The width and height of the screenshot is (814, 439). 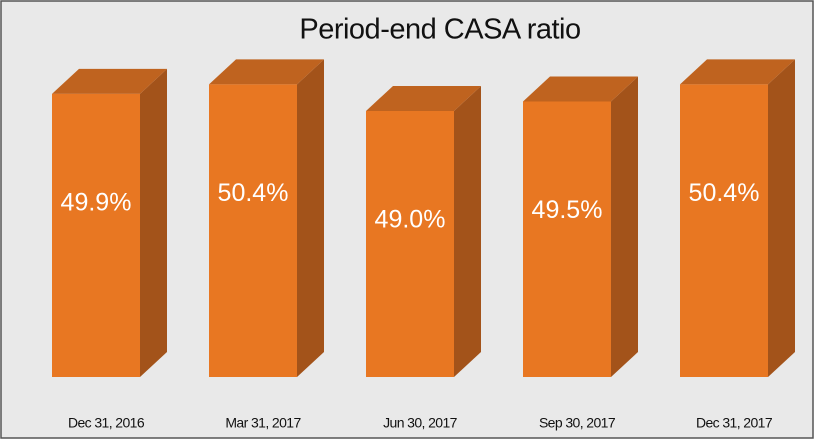 What do you see at coordinates (734, 423) in the screenshot?
I see `x-tick-label: Dec 31, 2017` at bounding box center [734, 423].